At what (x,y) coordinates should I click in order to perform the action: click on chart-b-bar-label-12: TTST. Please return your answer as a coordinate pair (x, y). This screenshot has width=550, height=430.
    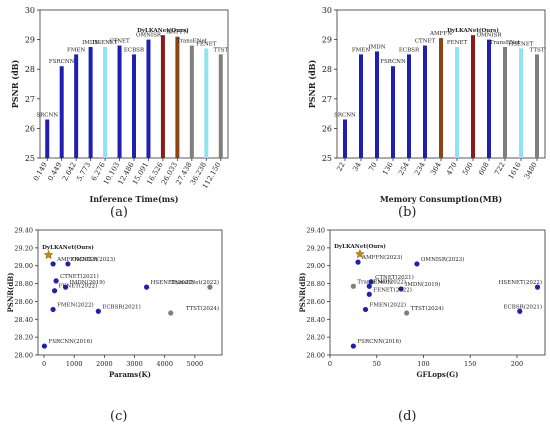
    Looking at the image, I should click on (537, 50).